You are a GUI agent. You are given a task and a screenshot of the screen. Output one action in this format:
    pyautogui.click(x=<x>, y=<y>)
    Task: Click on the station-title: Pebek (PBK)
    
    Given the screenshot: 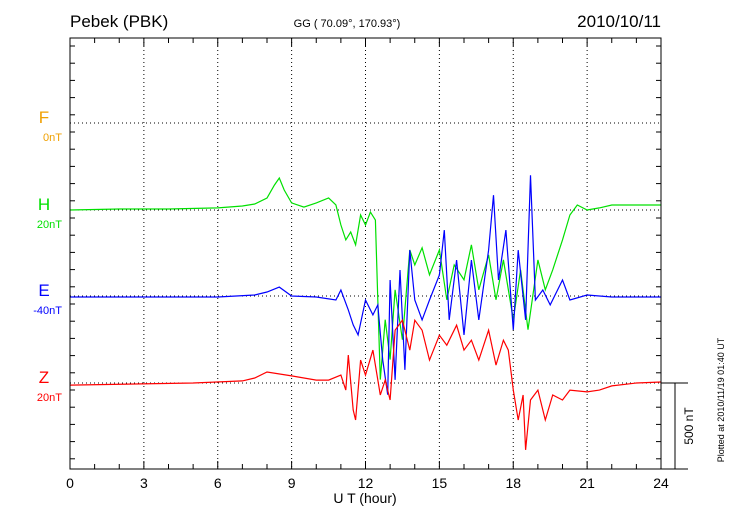 What is the action you would take?
    pyautogui.click(x=119, y=21)
    